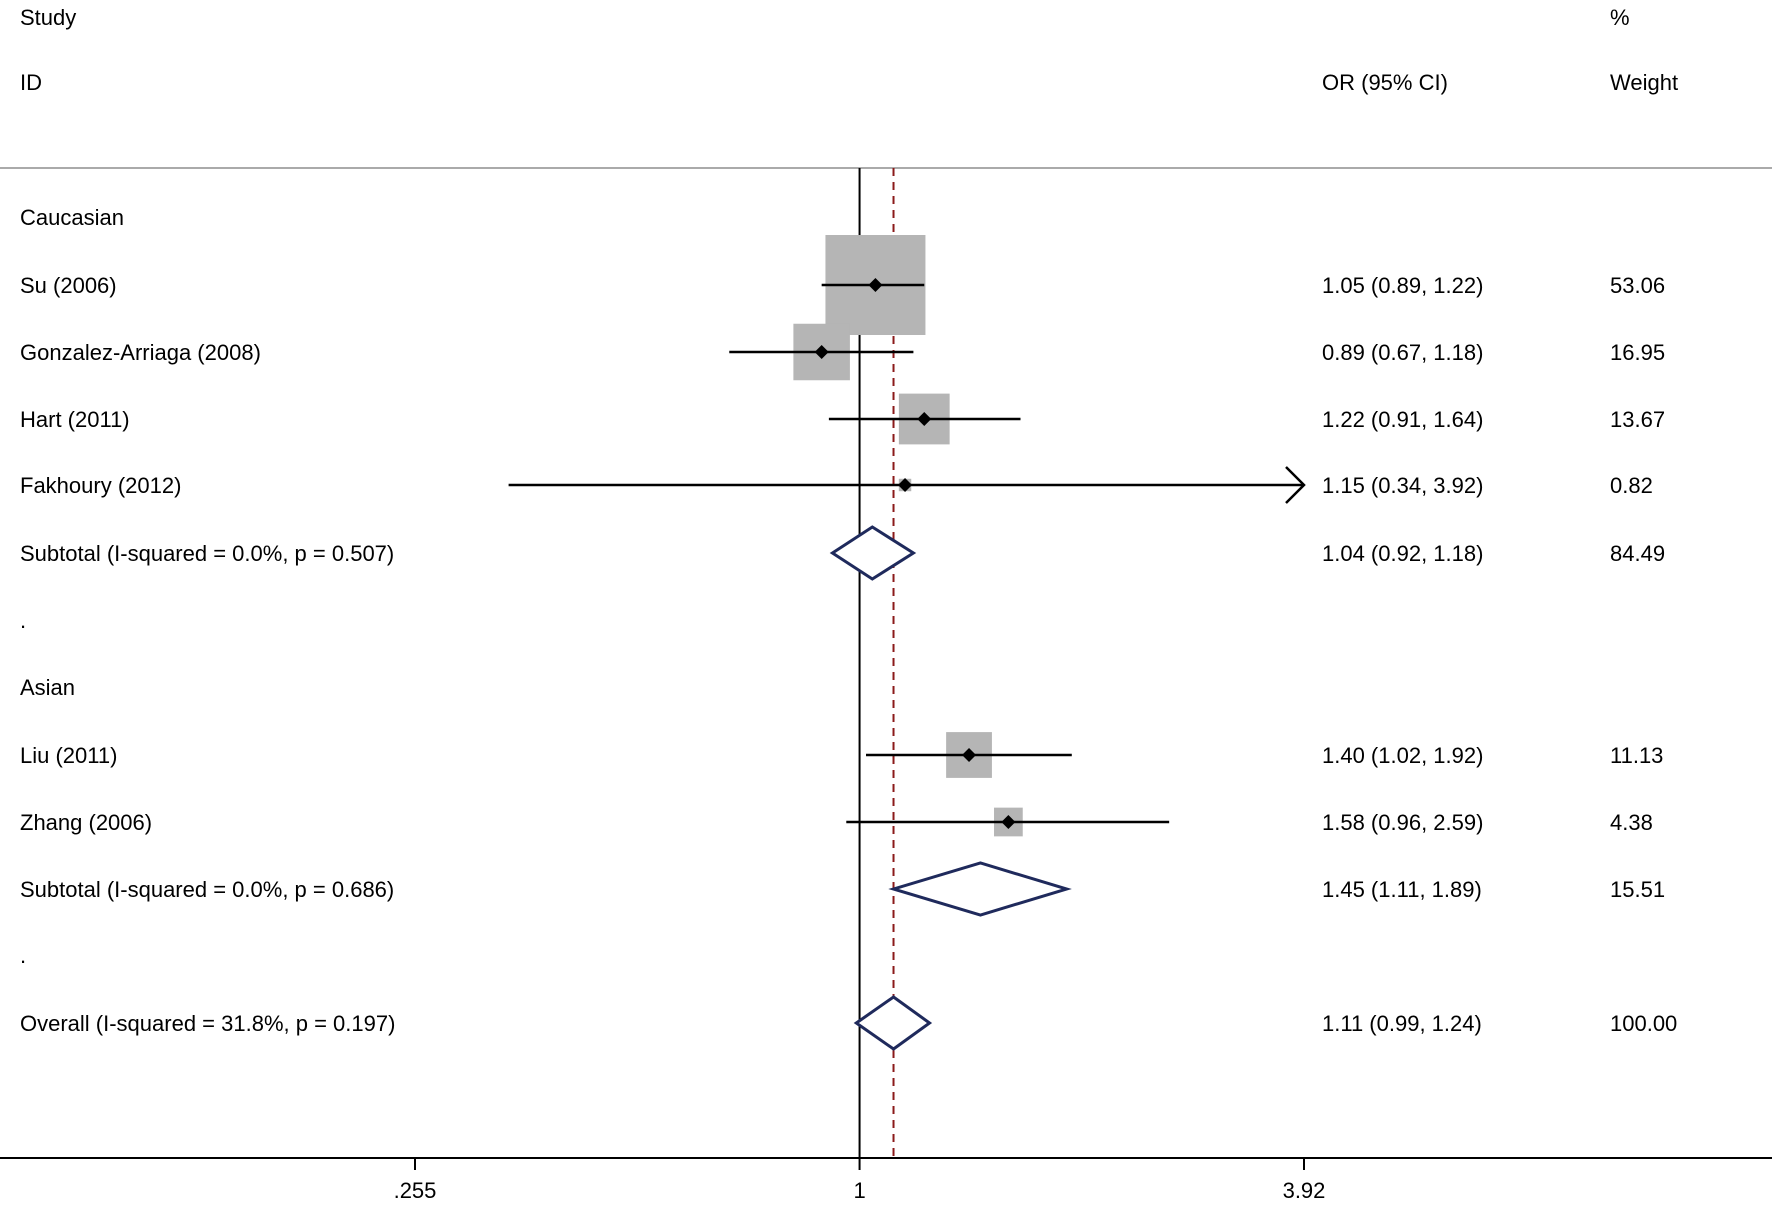 This screenshot has width=1772, height=1210. I want to click on row-label: Hart (2011), so click(75, 419).